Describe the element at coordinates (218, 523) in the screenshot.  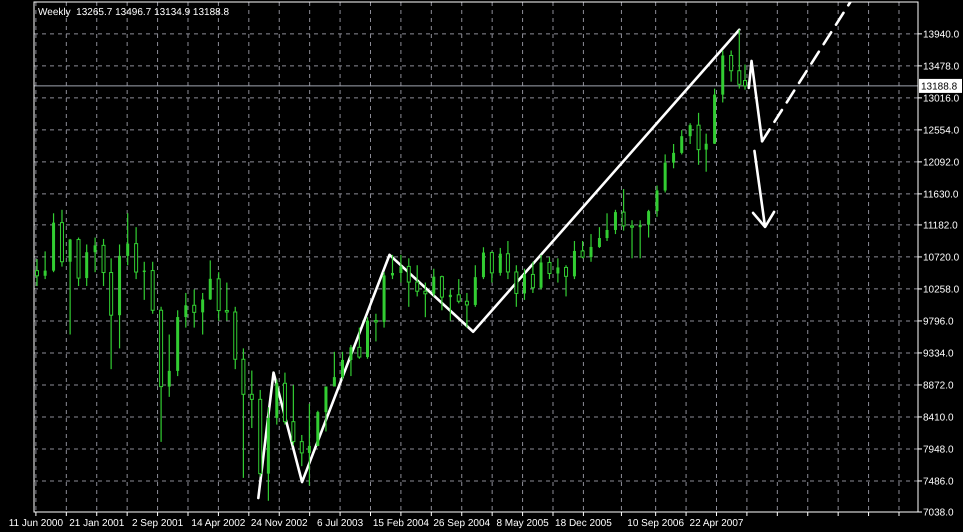
I see `x-tick-label: 14 Apr 2002` at that location.